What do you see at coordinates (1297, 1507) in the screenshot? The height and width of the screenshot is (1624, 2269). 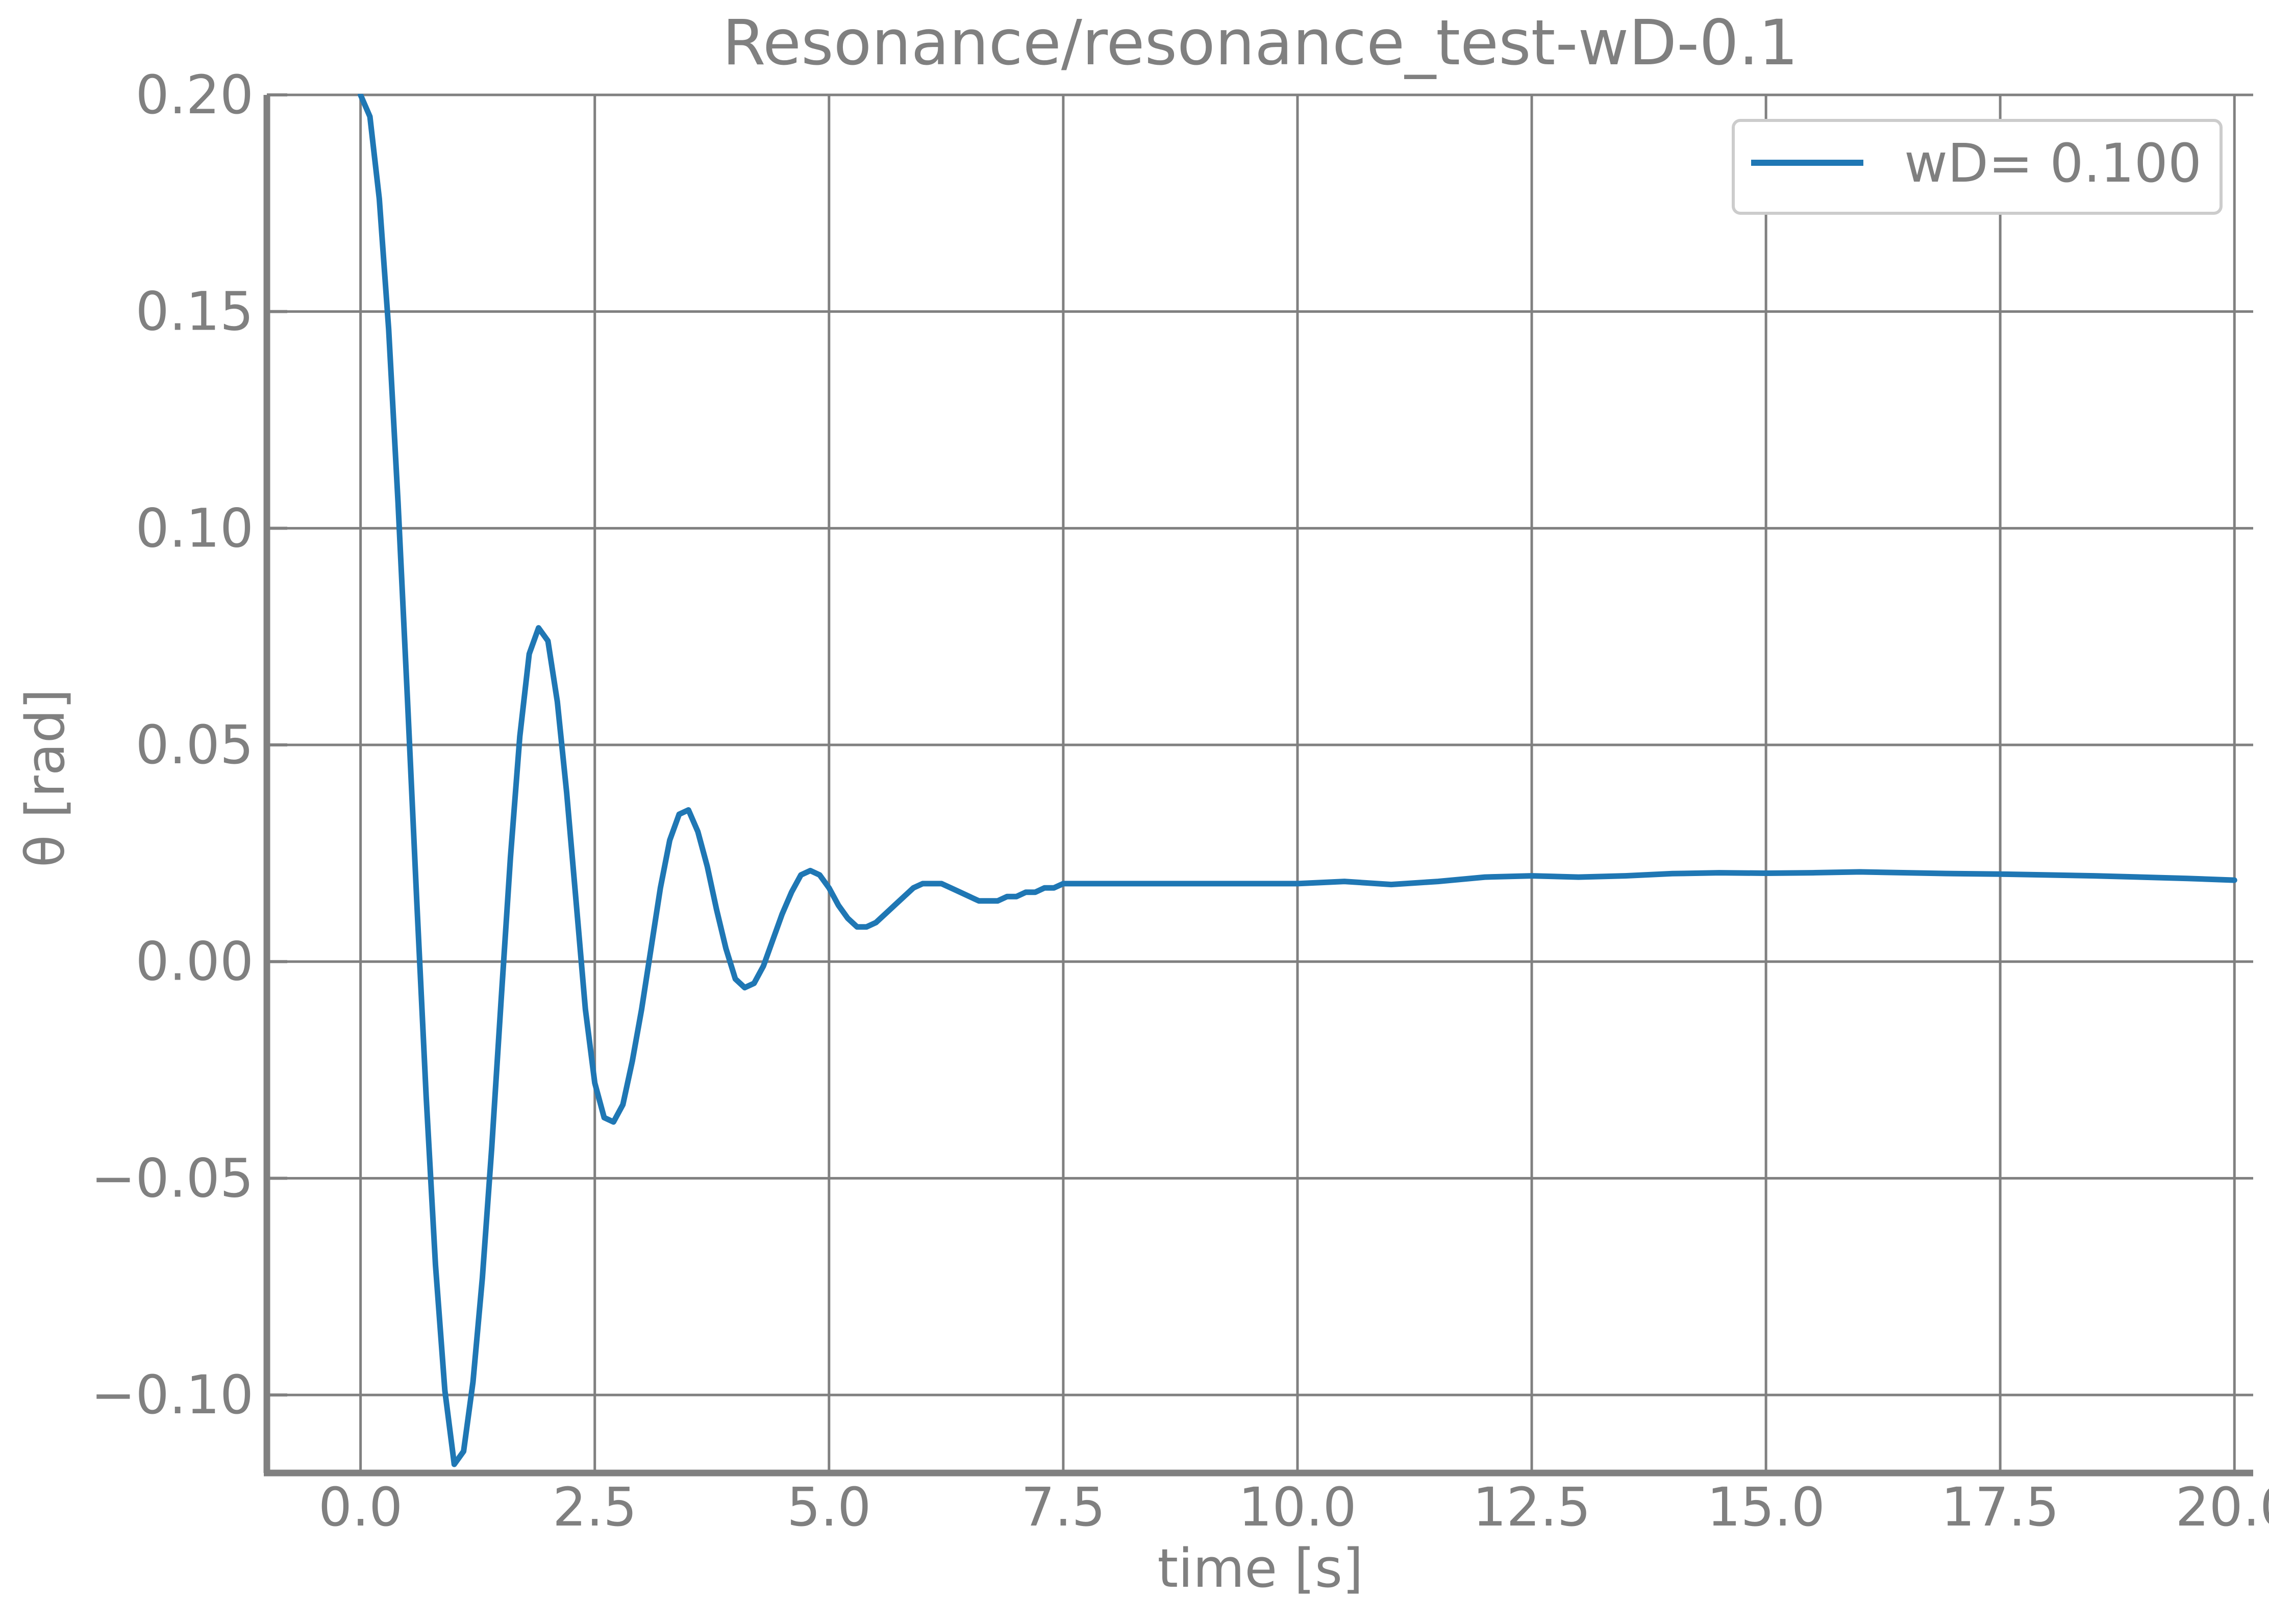 I see `x-tick-label: 10.0` at bounding box center [1297, 1507].